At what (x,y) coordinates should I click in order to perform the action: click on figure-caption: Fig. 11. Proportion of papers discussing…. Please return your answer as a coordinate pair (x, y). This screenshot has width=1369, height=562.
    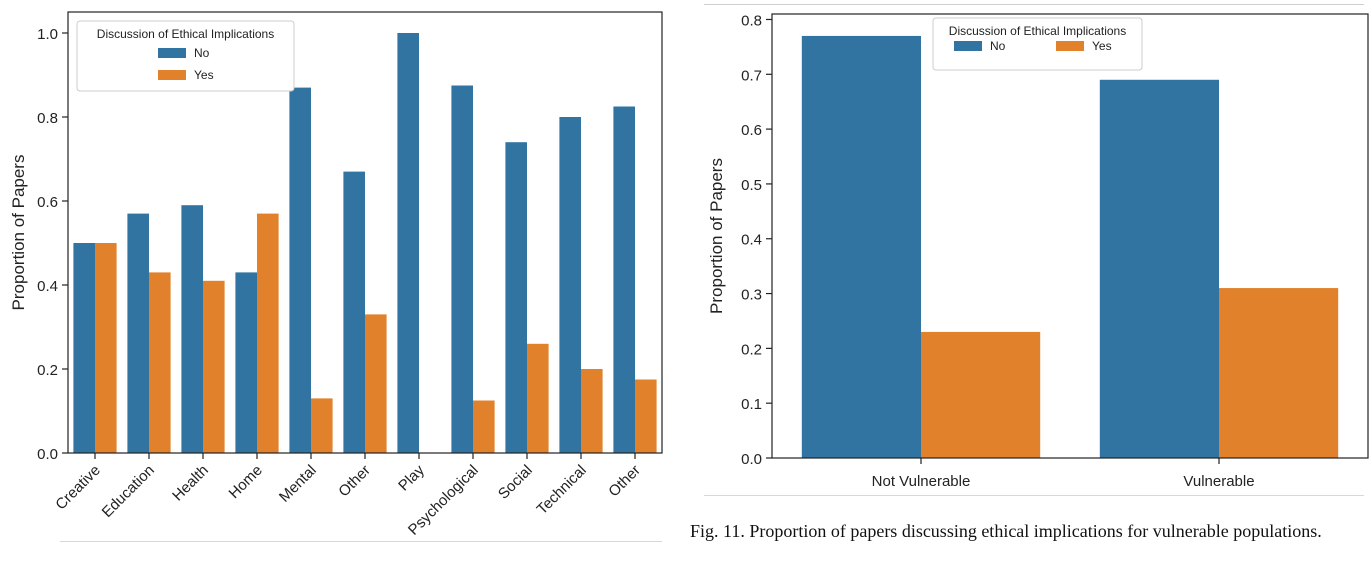
    Looking at the image, I should click on (1006, 531).